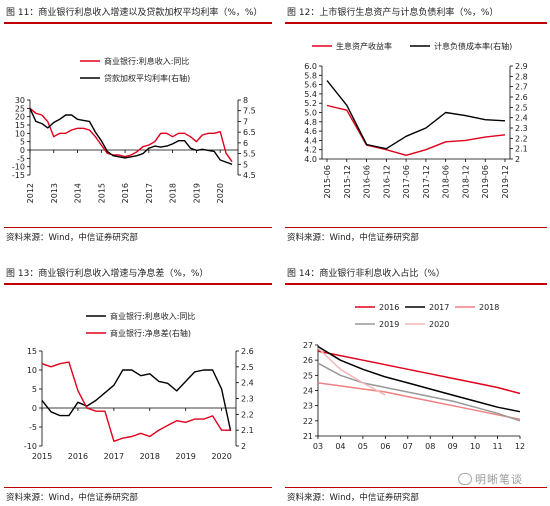  Describe the element at coordinates (21, 158) in the screenshot. I see `c11-ylabel-left-2: -5` at that location.